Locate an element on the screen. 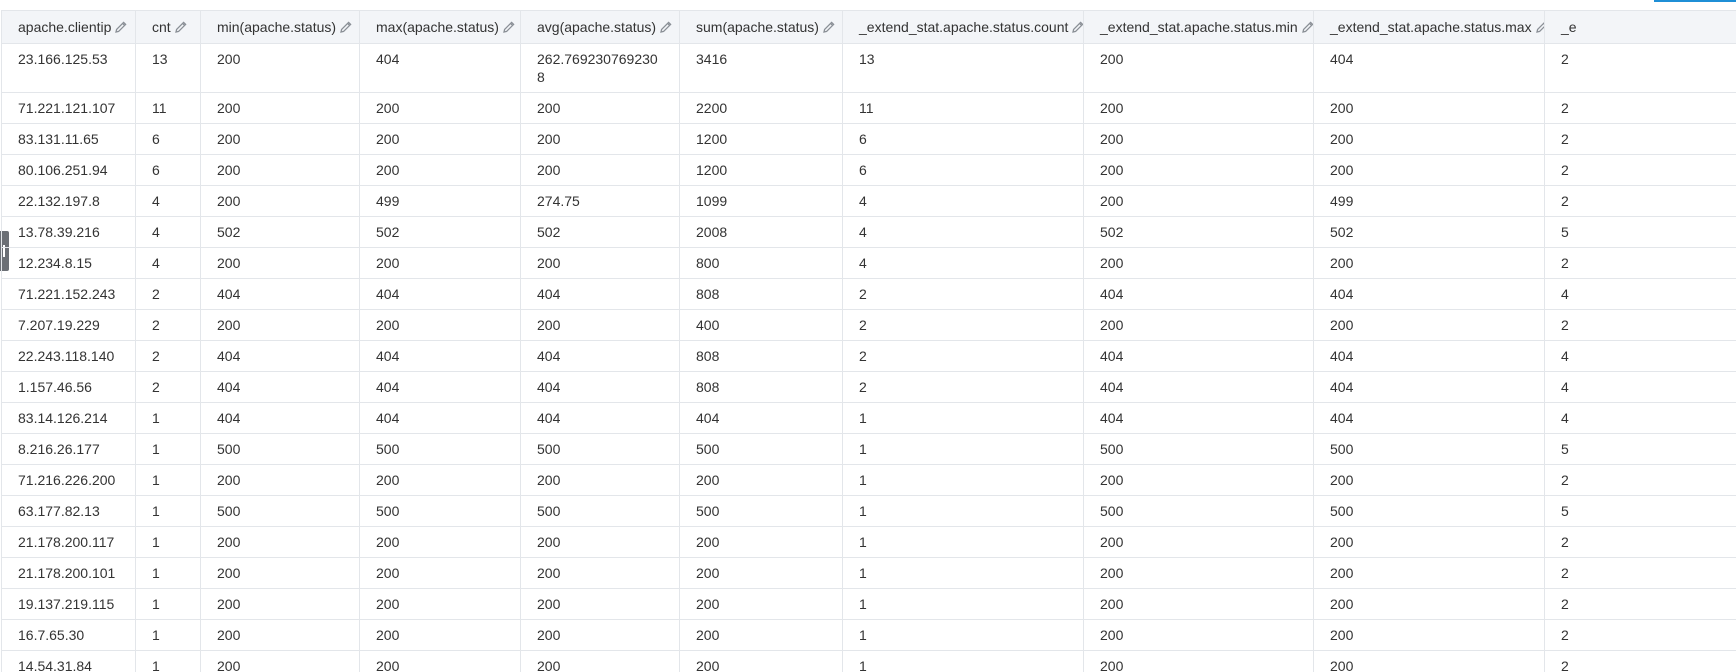 This screenshot has width=1736, height=672. table-row: 12.234.8.15 4 200 200 200 800 4 200 200 2 is located at coordinates (868, 263).